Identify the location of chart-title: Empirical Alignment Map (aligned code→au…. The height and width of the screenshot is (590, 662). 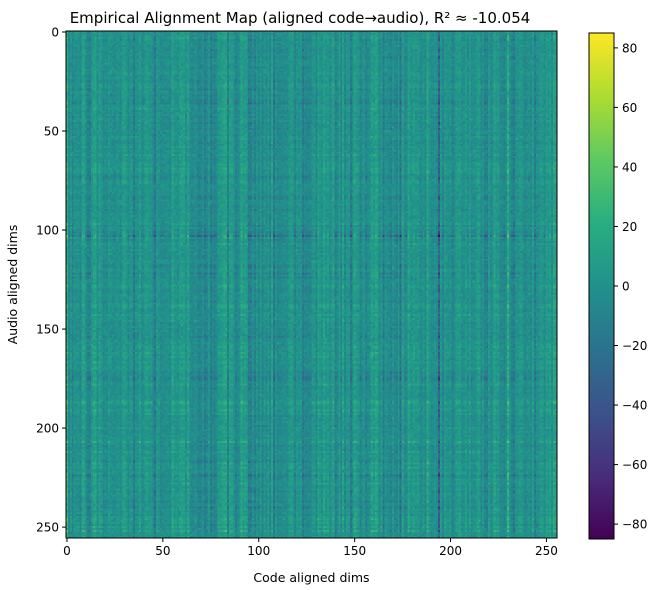
(300, 18).